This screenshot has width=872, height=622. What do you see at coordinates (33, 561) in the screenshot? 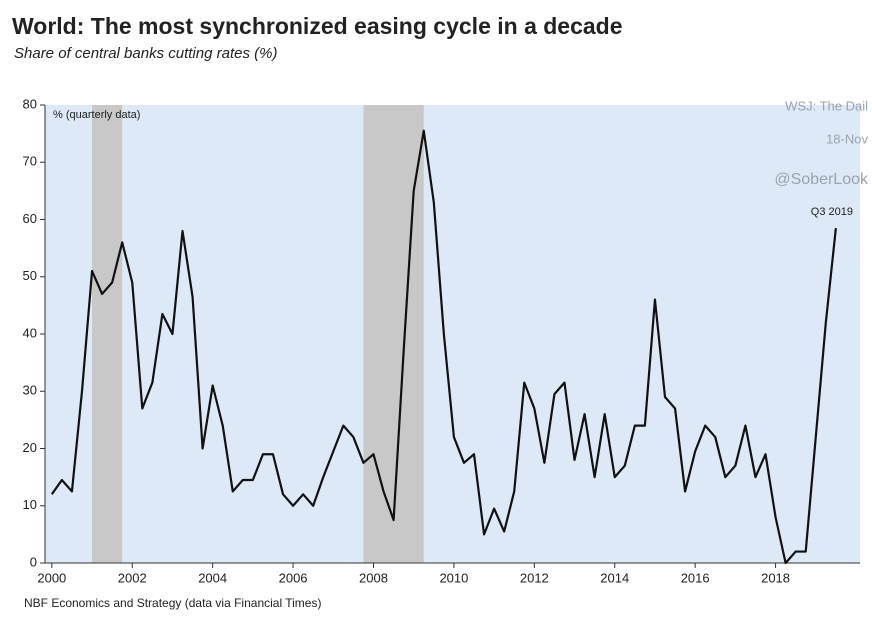
I see `y-tick-label: 0` at bounding box center [33, 561].